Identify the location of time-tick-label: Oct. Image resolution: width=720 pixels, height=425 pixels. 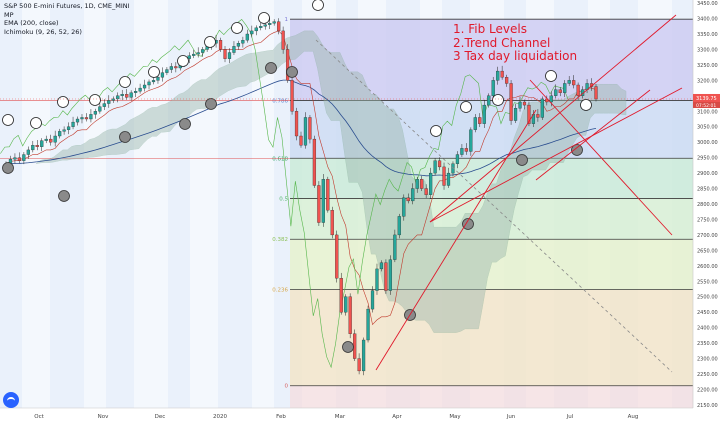
(39, 417).